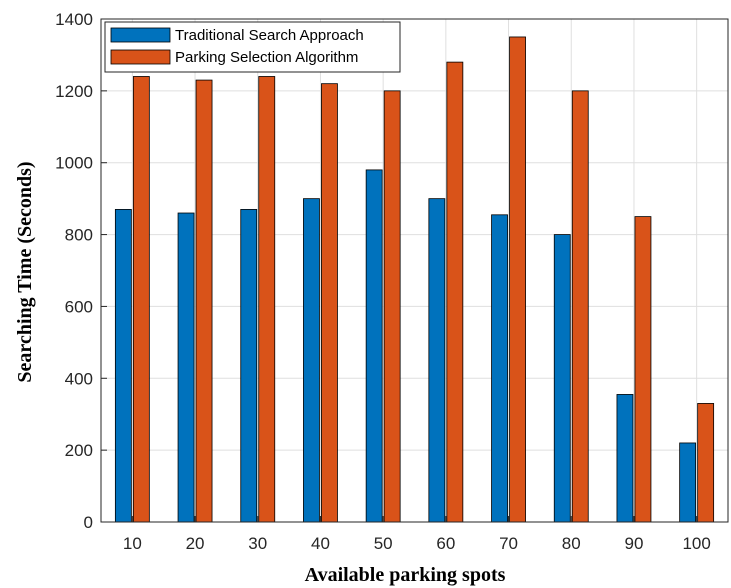 Image resolution: width=731 pixels, height=588 pixels. What do you see at coordinates (88, 522) in the screenshot?
I see `y-tick-label: 0` at bounding box center [88, 522].